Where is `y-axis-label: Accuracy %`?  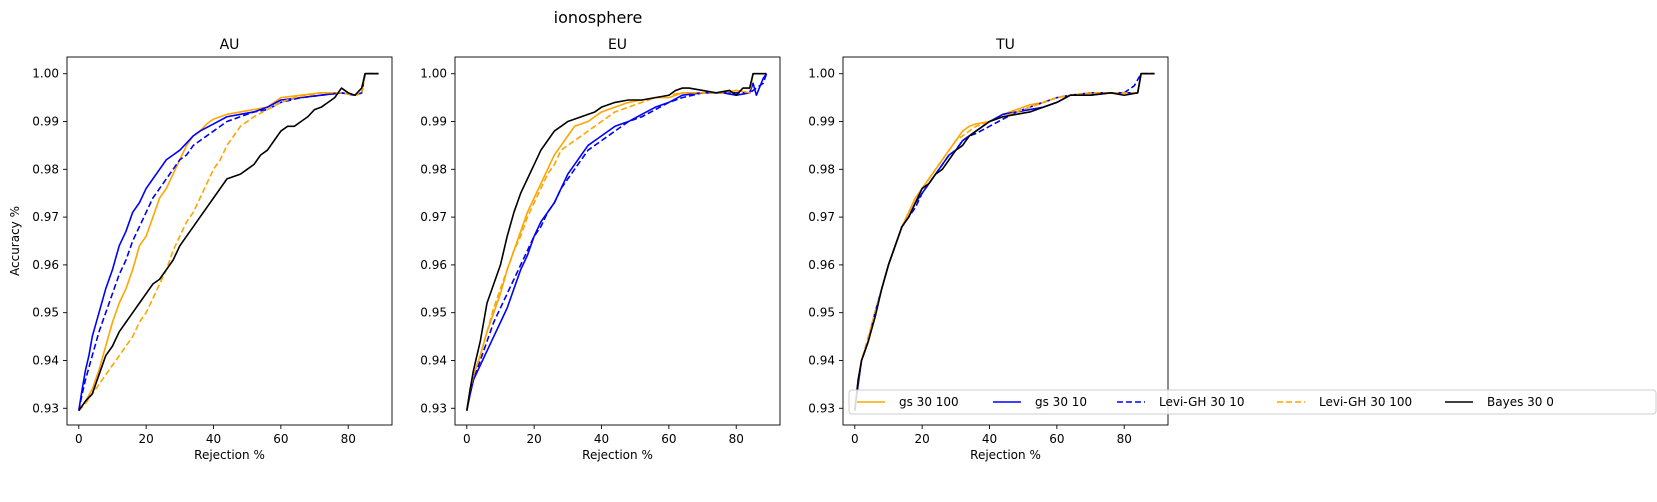
y-axis-label: Accuracy % is located at coordinates (15, 241).